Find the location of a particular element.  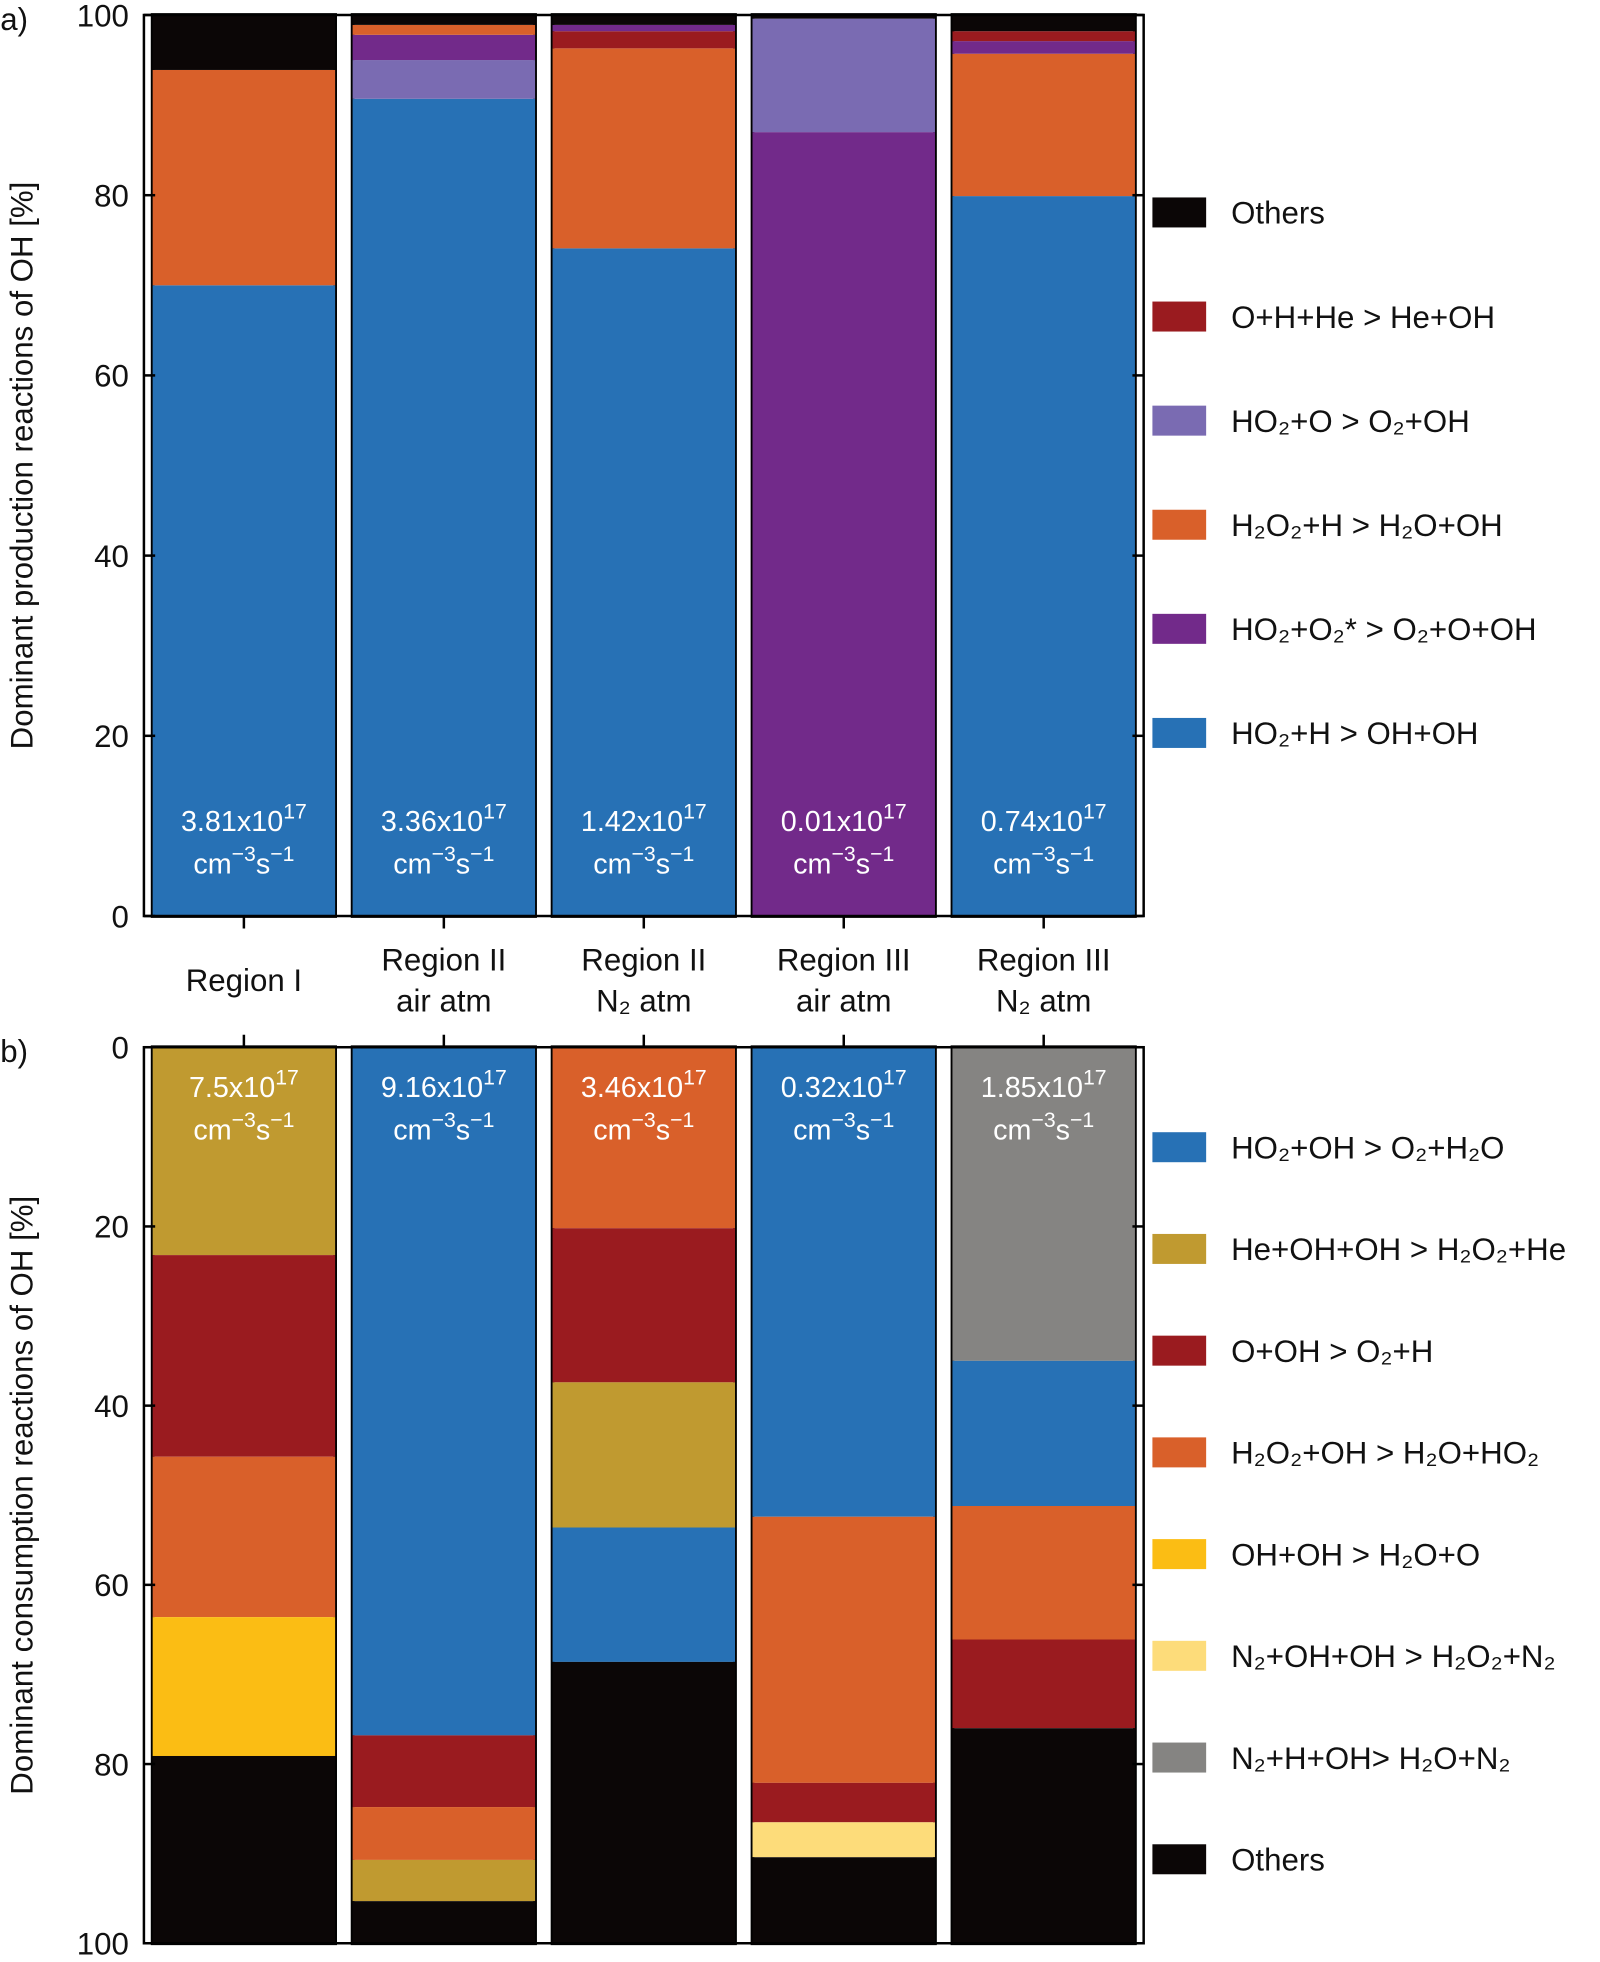

legend-label: HO₂+H > OH+OH is located at coordinates (1354, 733).